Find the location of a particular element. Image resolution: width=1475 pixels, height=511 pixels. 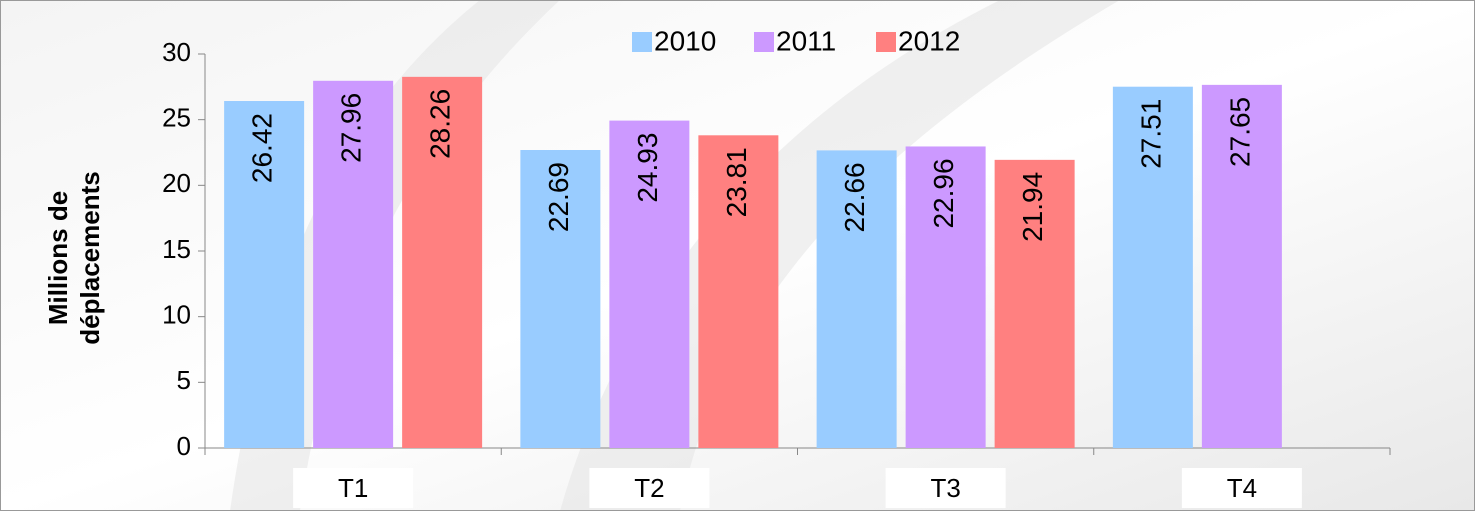

data-label: 27.51 is located at coordinates (1150, 134).